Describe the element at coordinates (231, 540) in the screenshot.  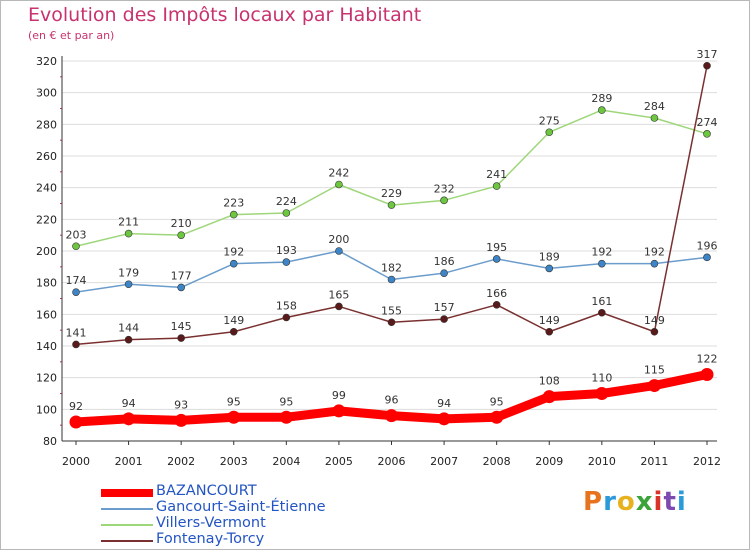
I see `legend-item: Fontenay-Torcy` at that location.